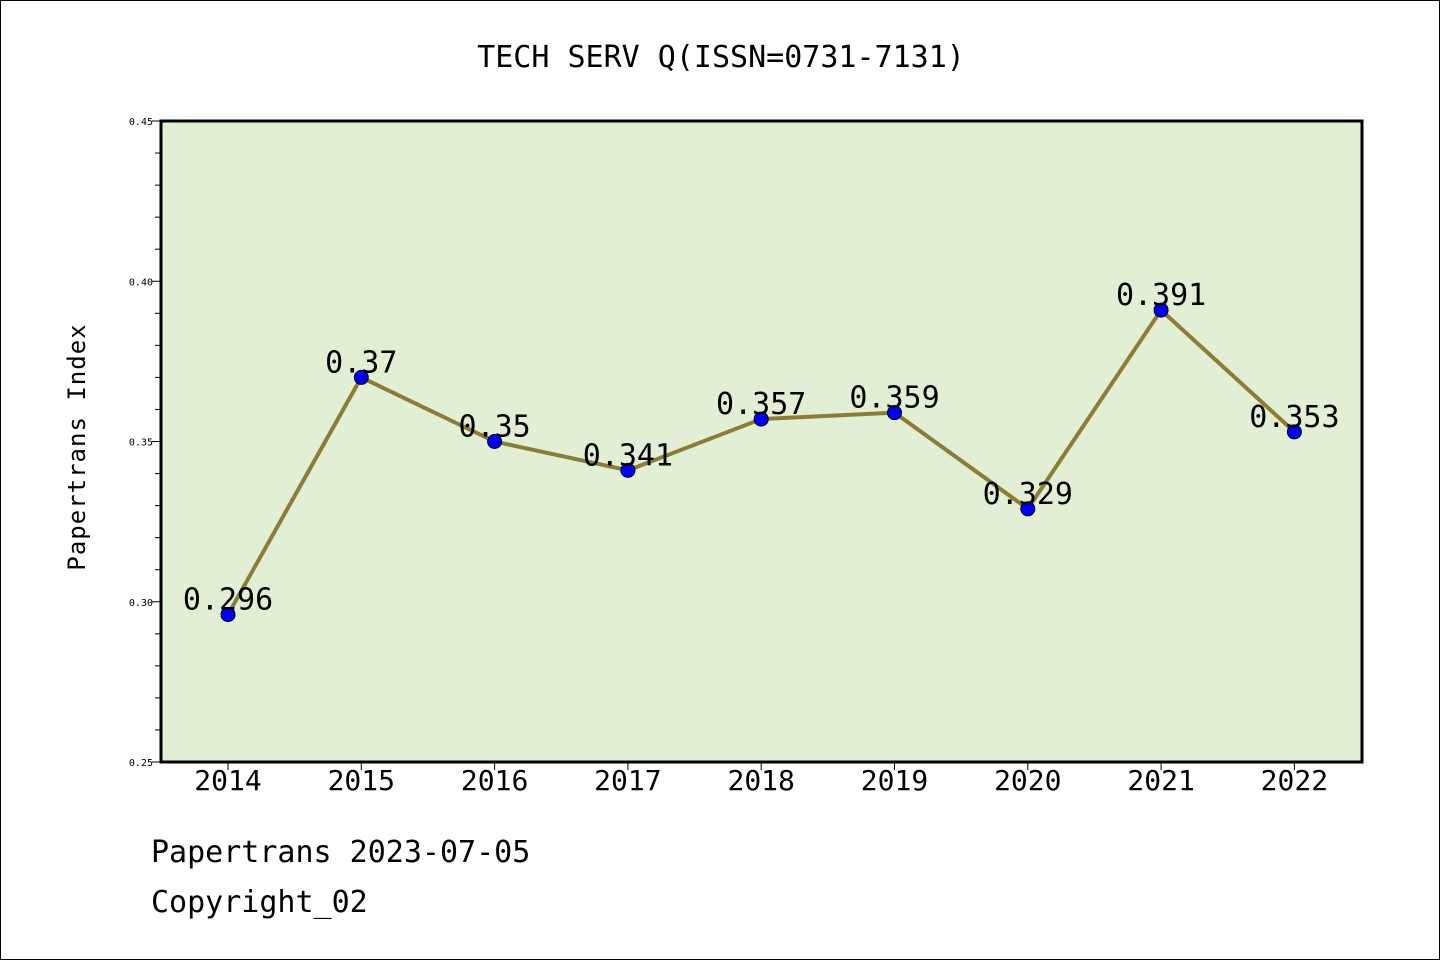  I want to click on y-axis-label: Papertrans Index, so click(77, 446).